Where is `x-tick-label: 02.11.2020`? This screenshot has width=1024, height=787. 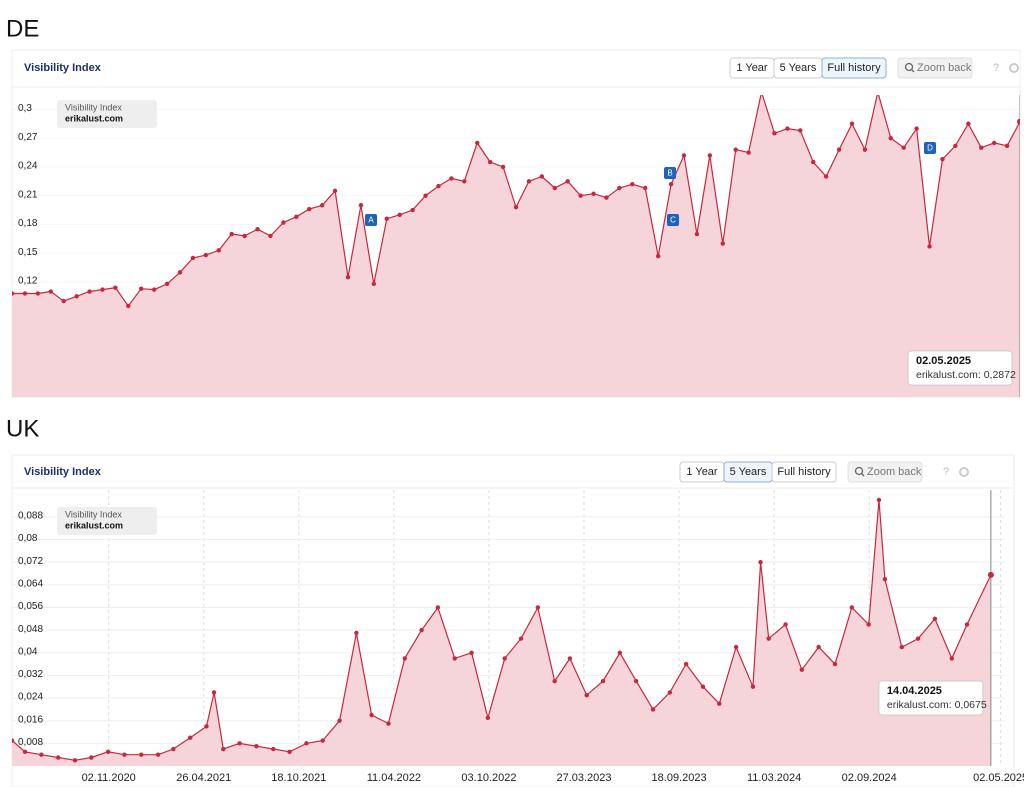 x-tick-label: 02.11.2020 is located at coordinates (109, 778).